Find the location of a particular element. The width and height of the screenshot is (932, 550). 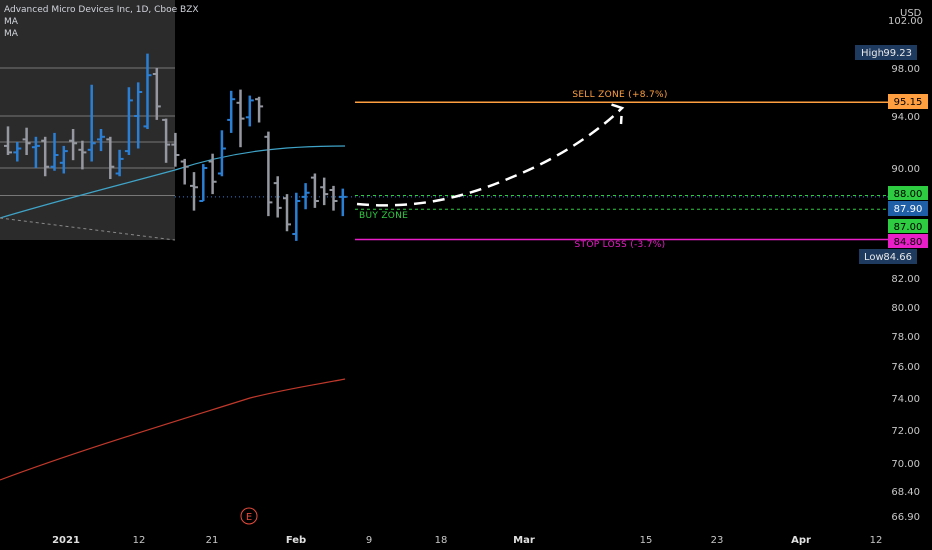

low-tag-label: Low is located at coordinates (874, 257).